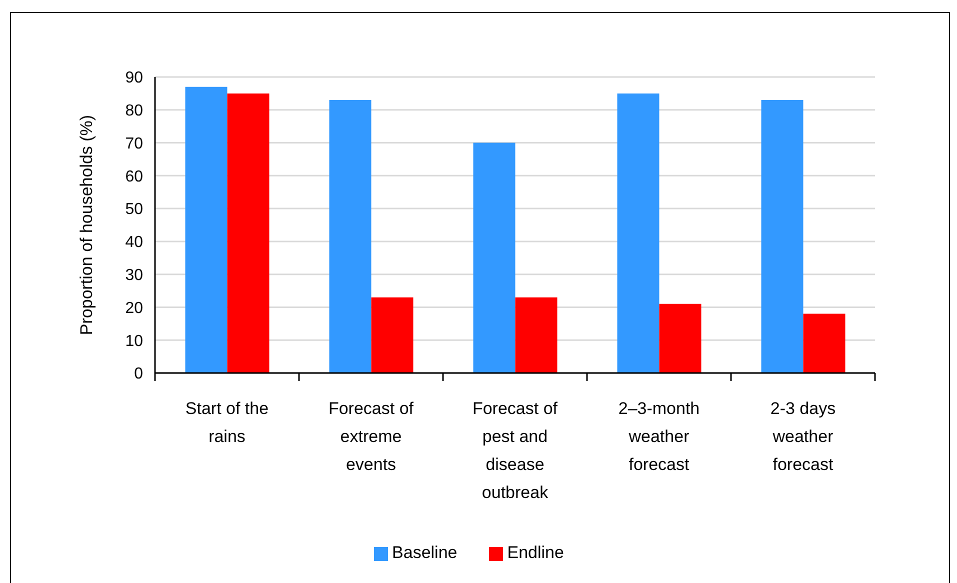 The width and height of the screenshot is (957, 583). I want to click on y-tick-label: 40, so click(134, 243).